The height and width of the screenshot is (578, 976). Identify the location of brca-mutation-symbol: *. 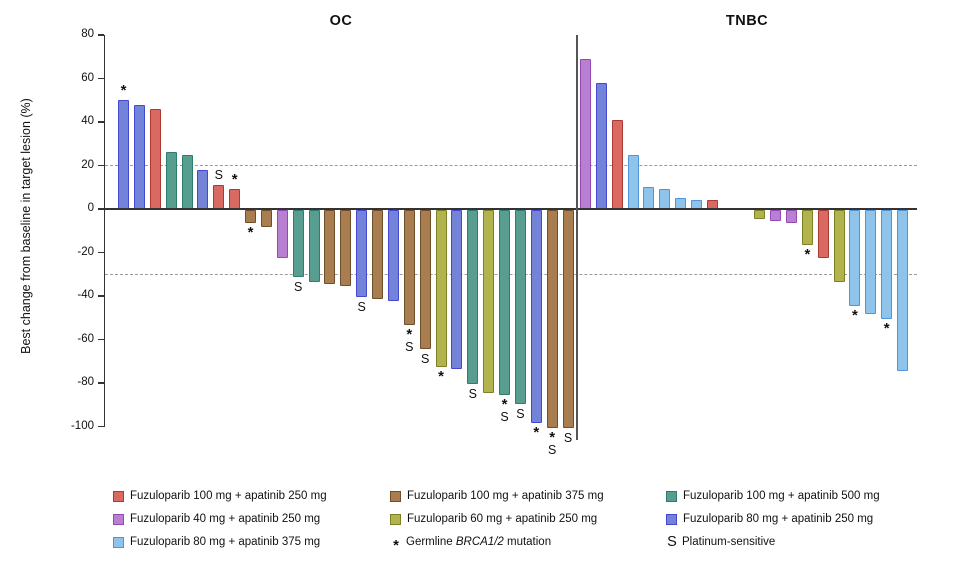
(396, 545).